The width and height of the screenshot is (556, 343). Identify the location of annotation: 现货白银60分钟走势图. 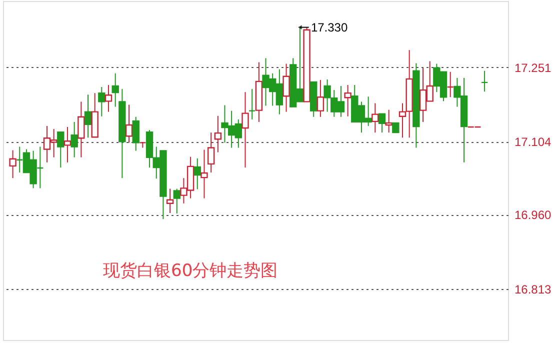
(190, 271).